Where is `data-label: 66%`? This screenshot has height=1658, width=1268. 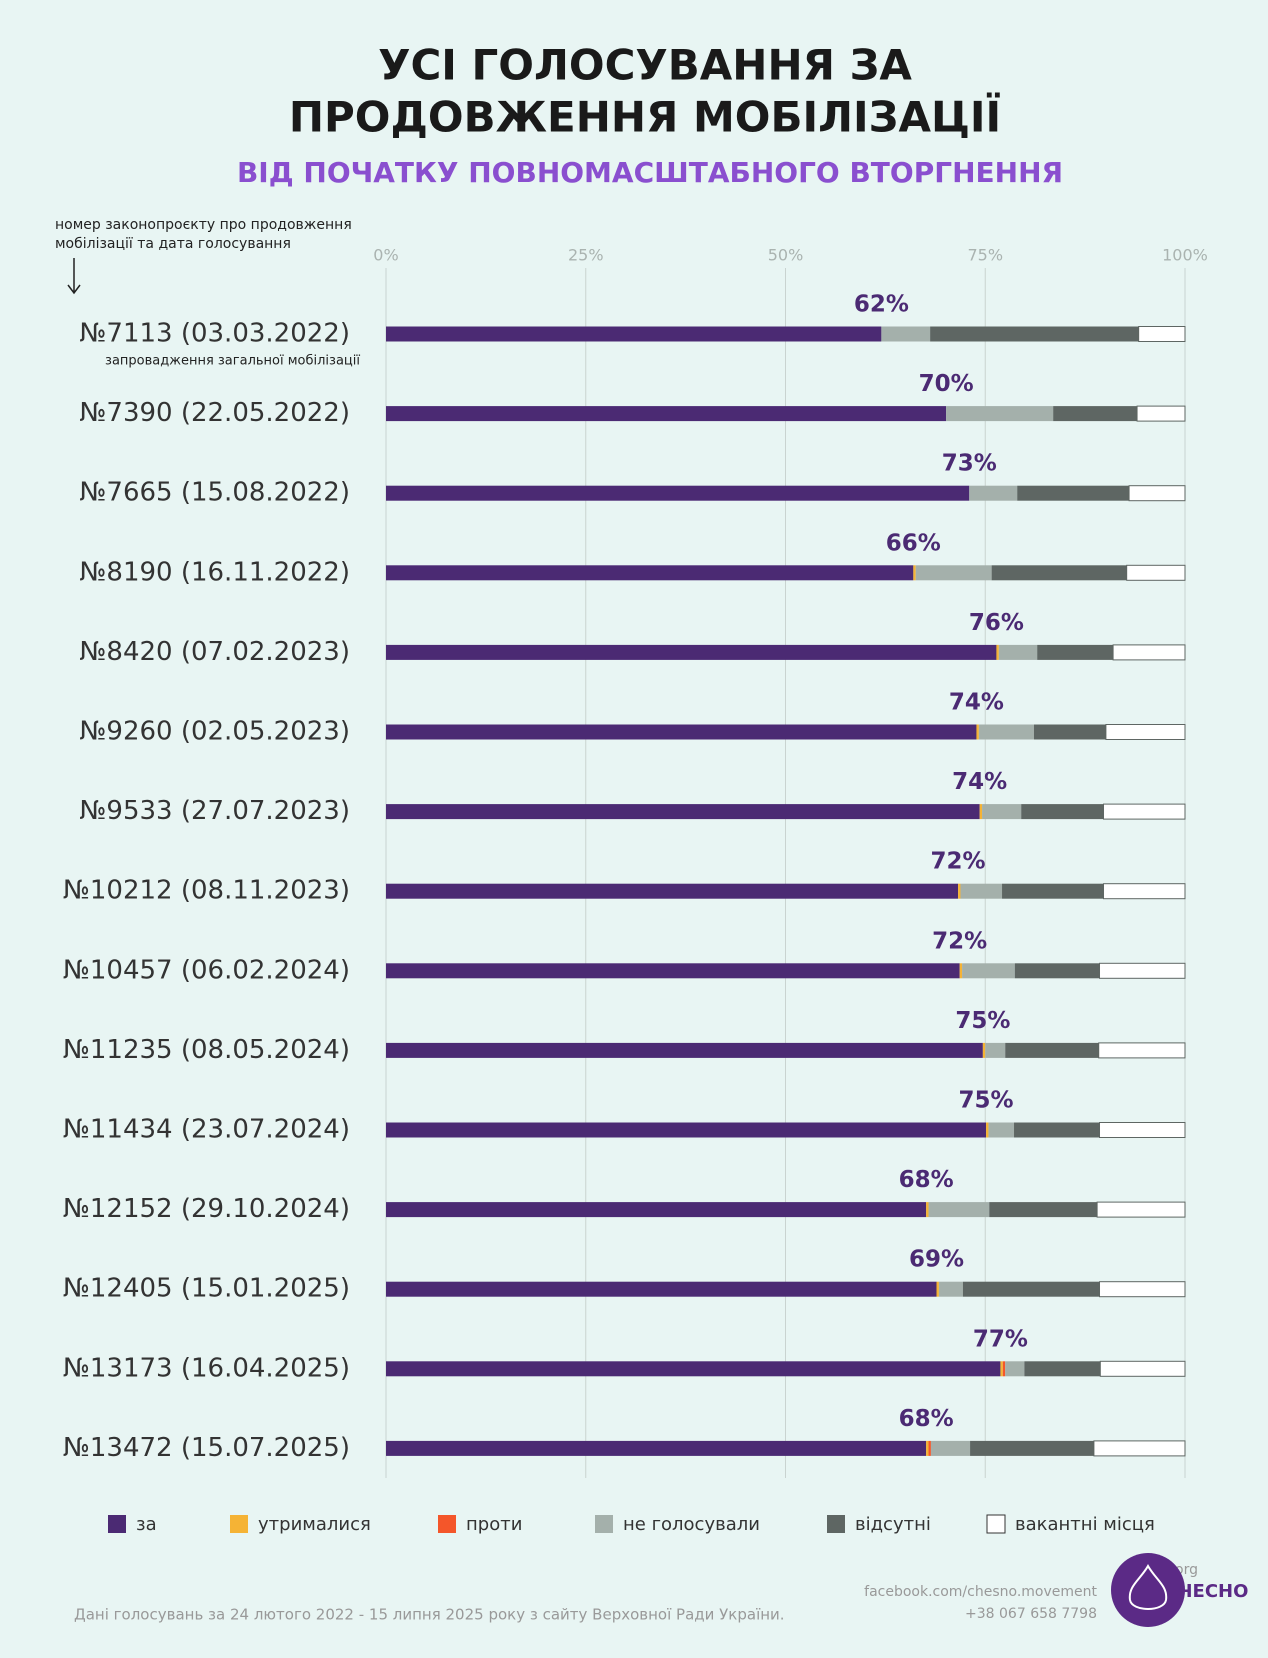
data-label: 66% is located at coordinates (913, 543).